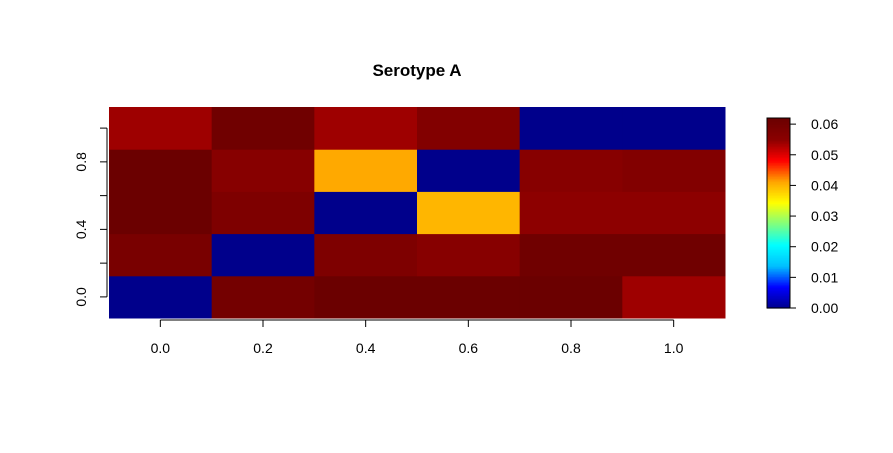 The height and width of the screenshot is (453, 893). I want to click on x-tick-label: 0.2, so click(263, 348).